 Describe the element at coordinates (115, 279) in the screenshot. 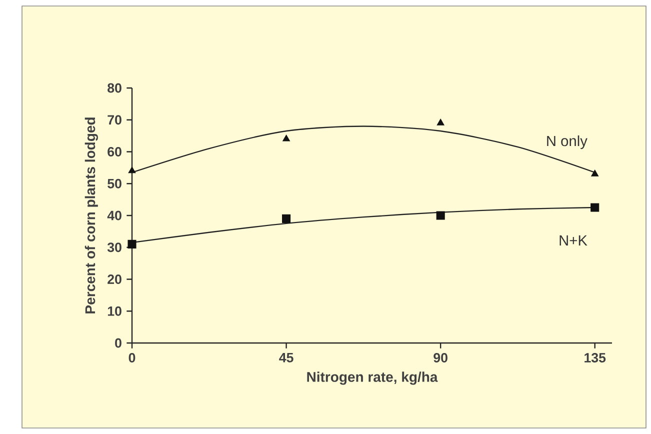

I see `y-tick-label: 20` at that location.